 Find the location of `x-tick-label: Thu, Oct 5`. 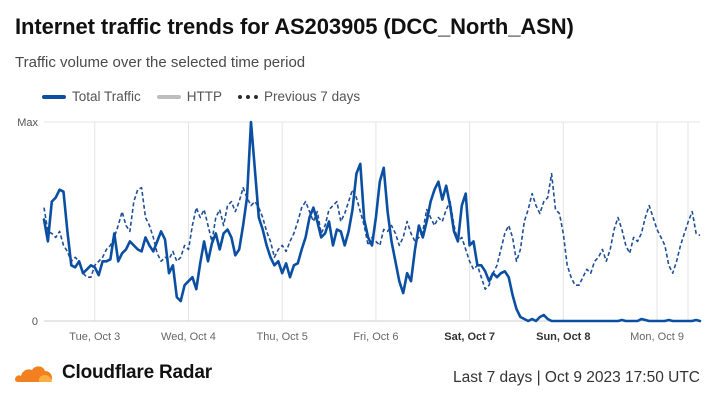

x-tick-label: Thu, Oct 5 is located at coordinates (282, 337).